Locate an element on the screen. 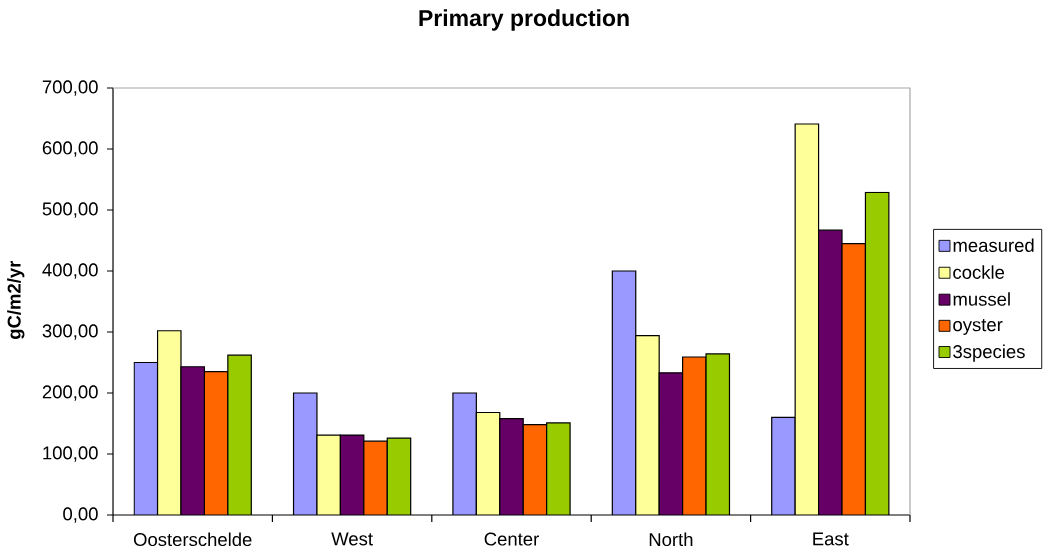  legend-label: oyster is located at coordinates (978, 327).